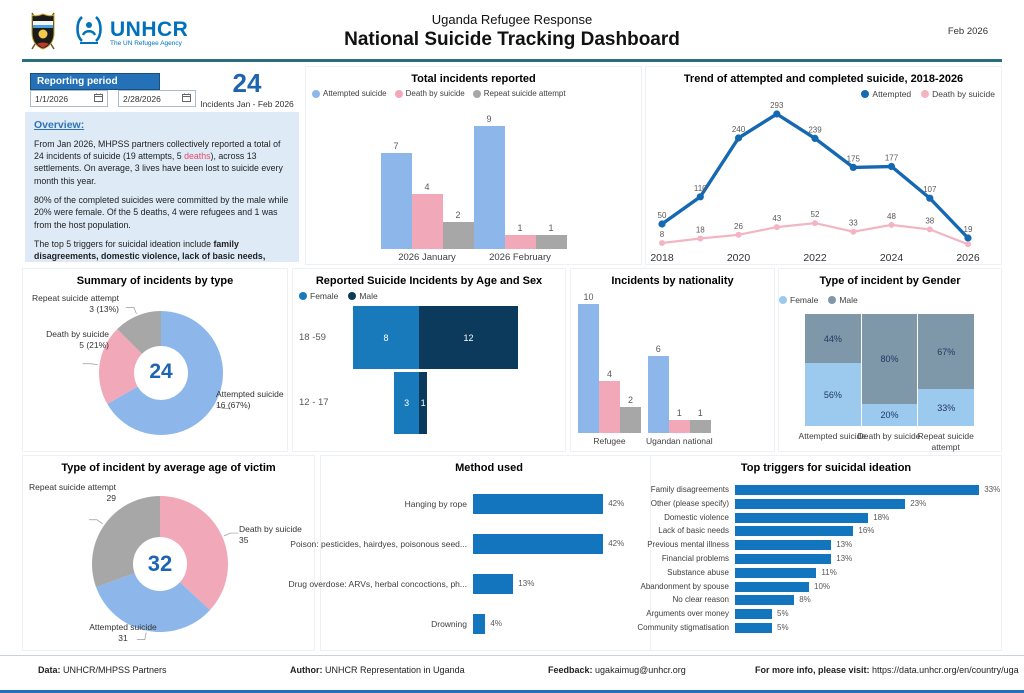 The width and height of the screenshot is (1024, 693). I want to click on bar-arguments-over-money, so click(753, 614).